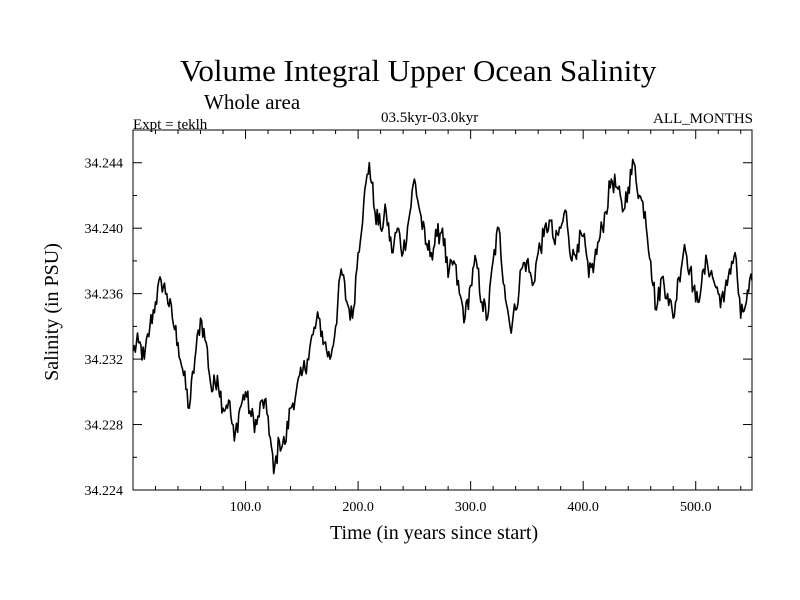  I want to click on chart-title: Volume Integral Upper Ocean Salinity, so click(418, 70).